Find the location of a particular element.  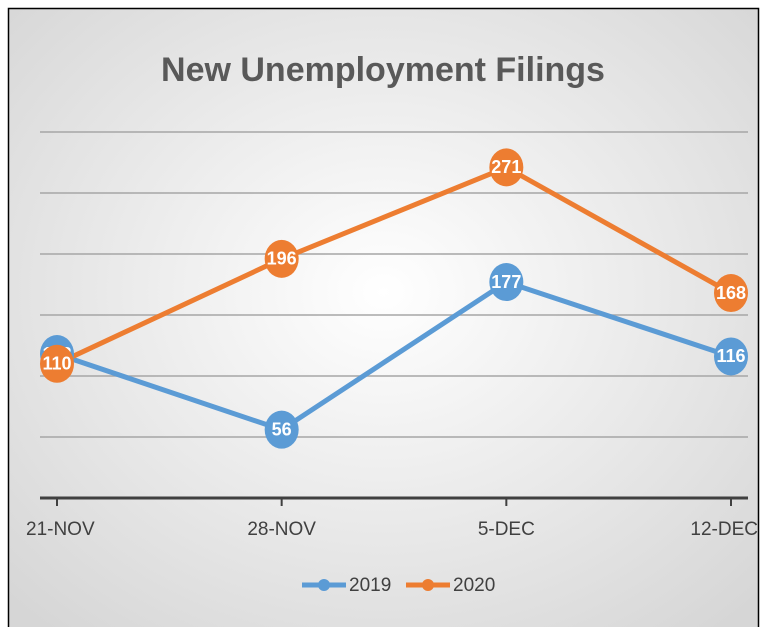

chart-title: New Unemployment Filings is located at coordinates (383, 70).